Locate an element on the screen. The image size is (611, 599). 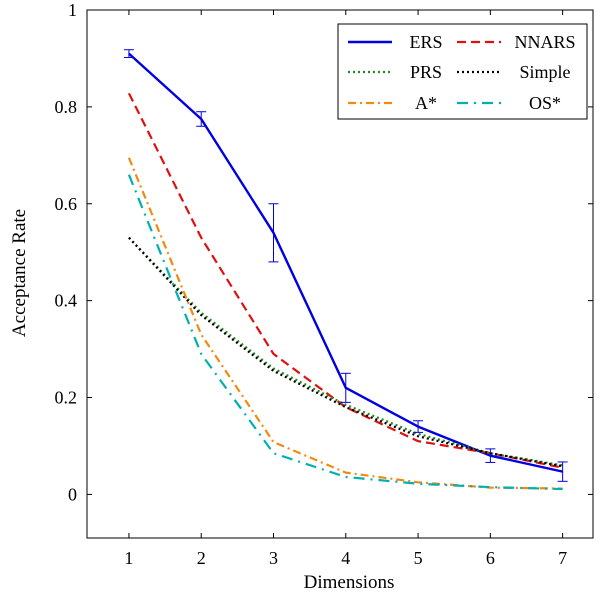
y-tick-label: 0.2 is located at coordinates (66, 398).